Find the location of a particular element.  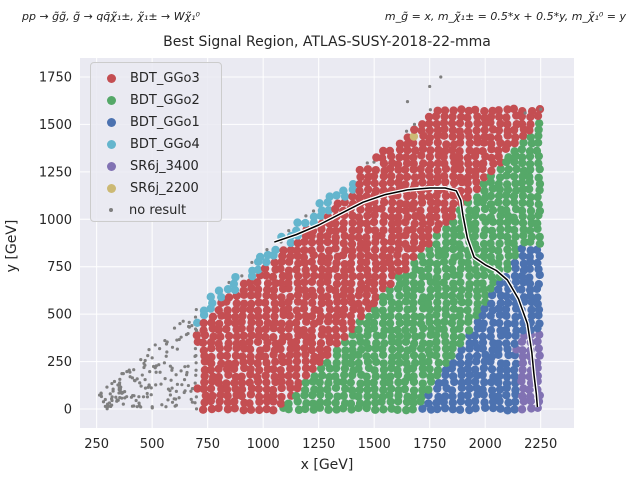

legend-label-bdt-ggo2: BDT_GGo2 is located at coordinates (165, 100).